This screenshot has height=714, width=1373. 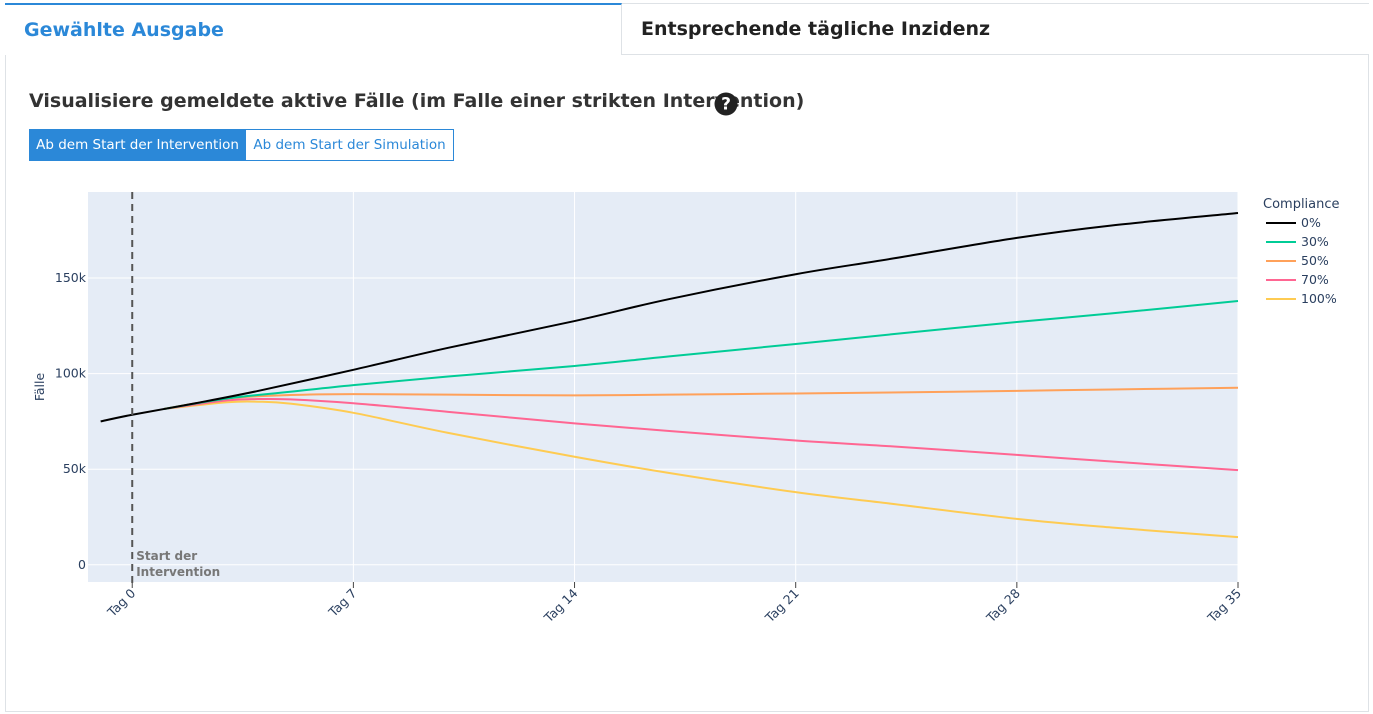 I want to click on tab-taegliche-inzidenz: Entsprechende tägliche Inzidenz, so click(x=995, y=29).